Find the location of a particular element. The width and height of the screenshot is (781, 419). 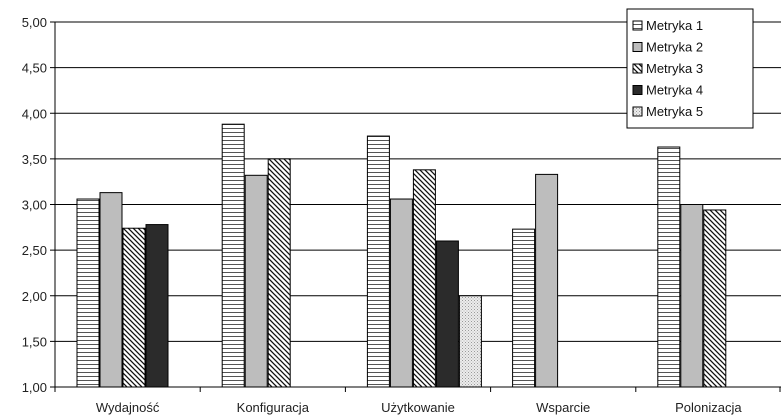

x-category-label: Wsparcie is located at coordinates (563, 407).